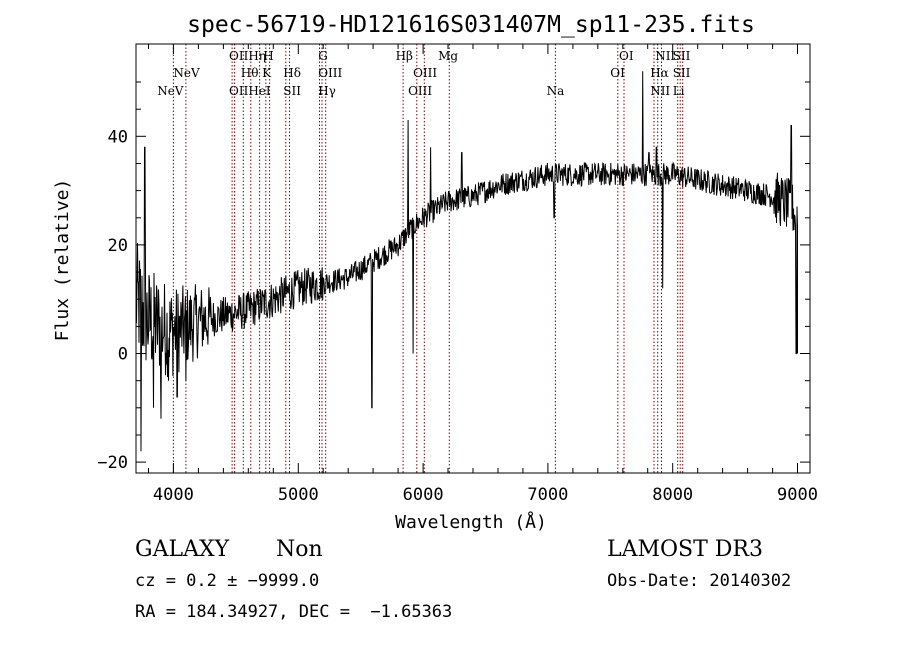  I want to click on line-label: K, so click(267, 73).